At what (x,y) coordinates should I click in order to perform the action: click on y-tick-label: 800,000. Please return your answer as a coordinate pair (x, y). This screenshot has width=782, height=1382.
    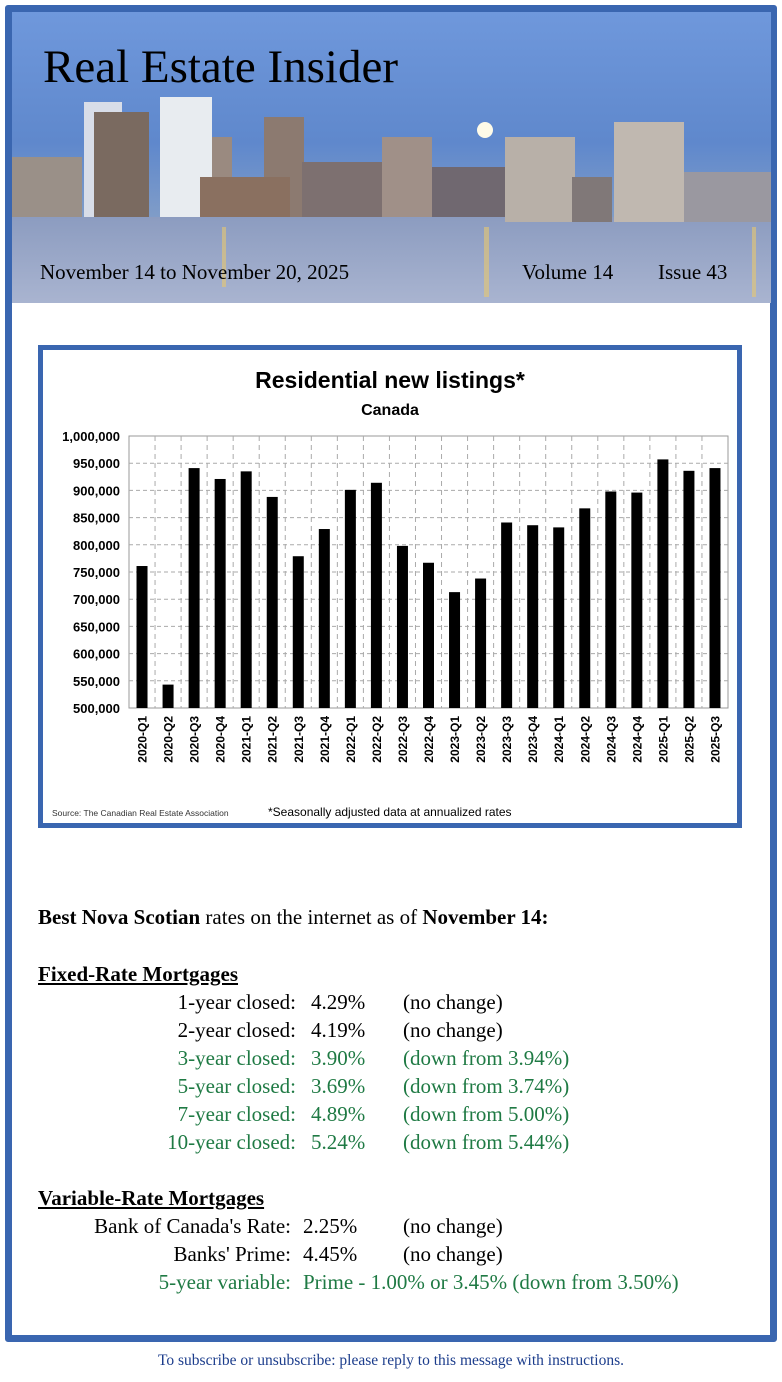
    Looking at the image, I should click on (96, 545).